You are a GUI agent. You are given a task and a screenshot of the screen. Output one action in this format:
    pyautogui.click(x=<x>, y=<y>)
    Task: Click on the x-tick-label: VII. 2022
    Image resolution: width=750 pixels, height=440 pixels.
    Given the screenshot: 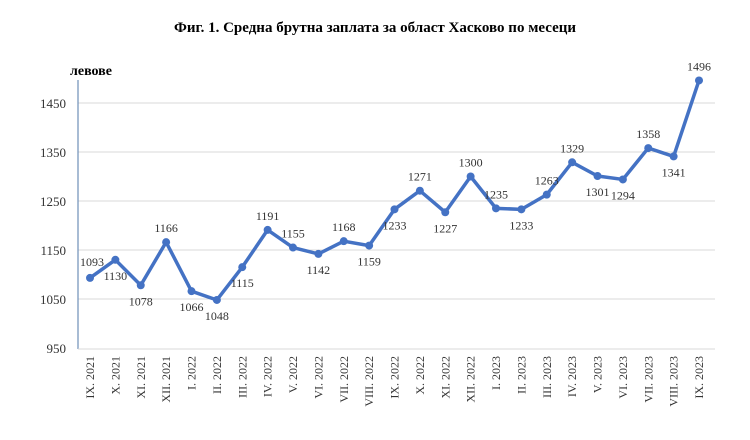 What is the action you would take?
    pyautogui.click(x=344, y=379)
    